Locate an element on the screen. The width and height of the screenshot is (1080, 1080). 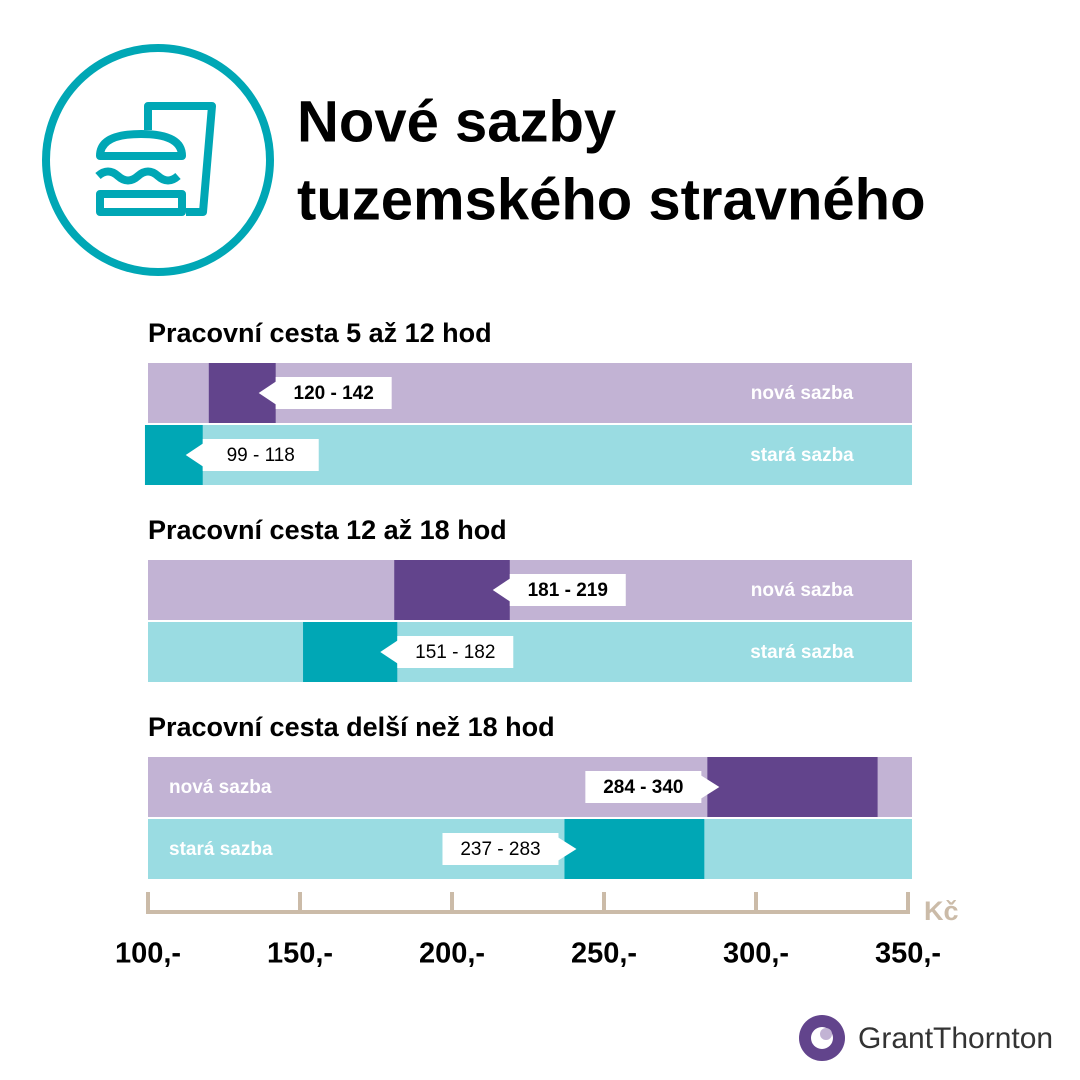
value-label: 284 - 340 is located at coordinates (643, 787).